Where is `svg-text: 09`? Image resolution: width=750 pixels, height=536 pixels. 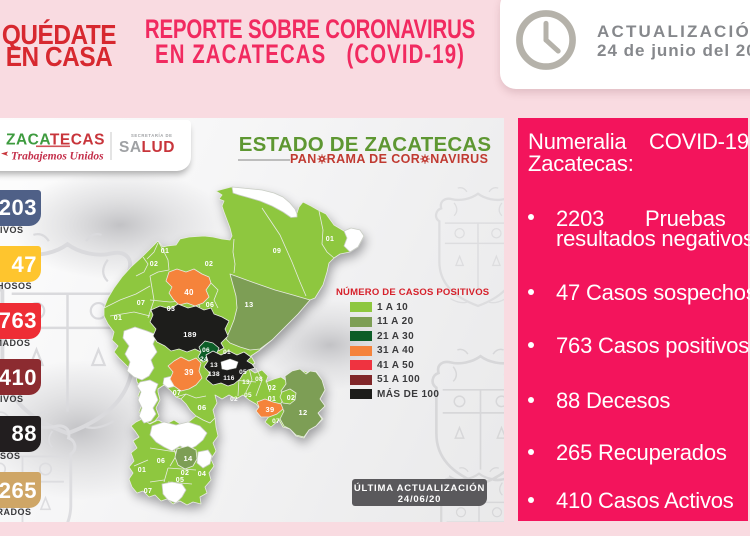
svg-text: 09 is located at coordinates (277, 251).